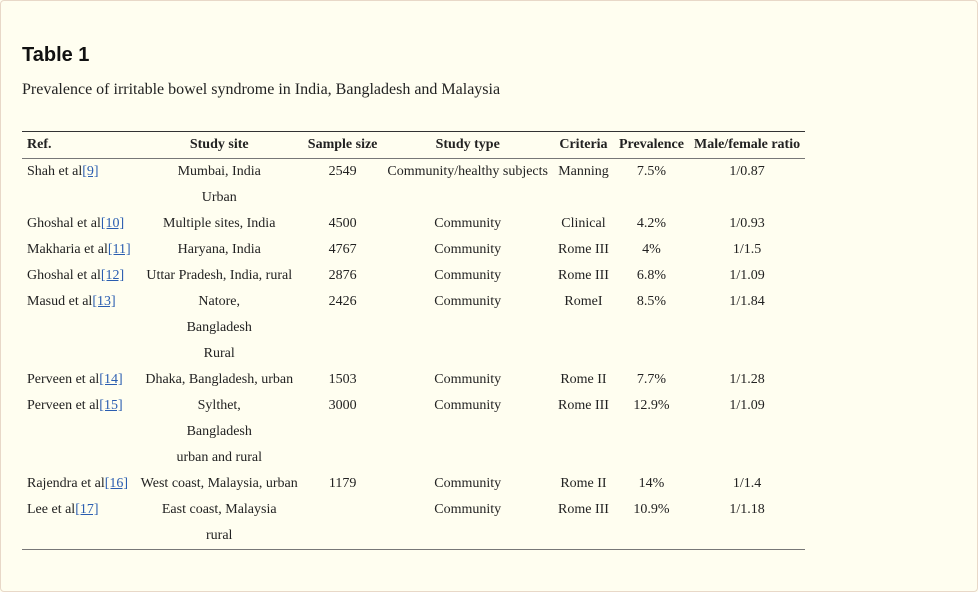 The image size is (978, 592). Describe the element at coordinates (219, 301) in the screenshot. I see `study-site-line: Natore,` at that location.